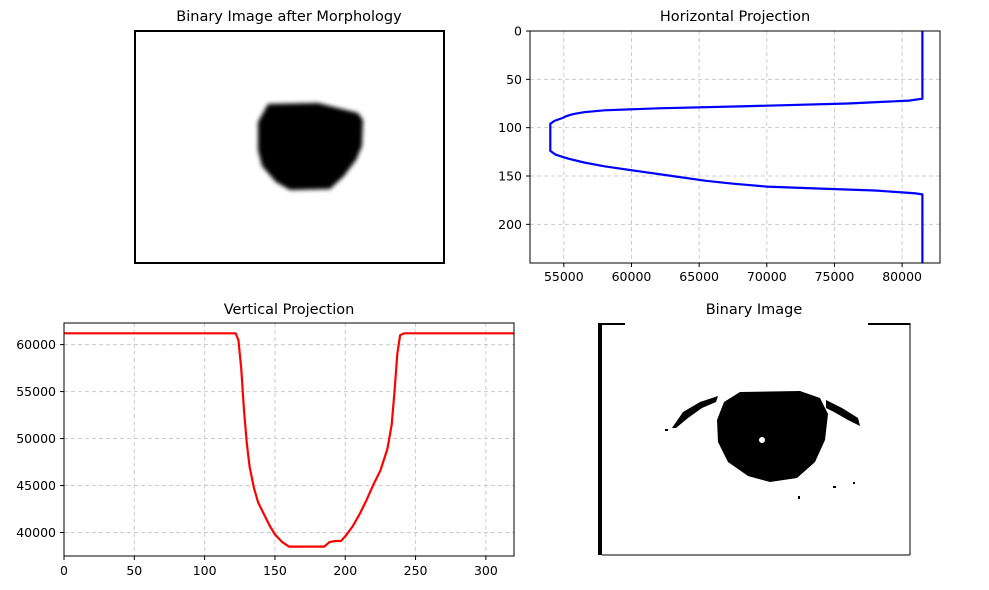  What do you see at coordinates (205, 570) in the screenshot?
I see `vertical-x-tick-label: 100` at bounding box center [205, 570].